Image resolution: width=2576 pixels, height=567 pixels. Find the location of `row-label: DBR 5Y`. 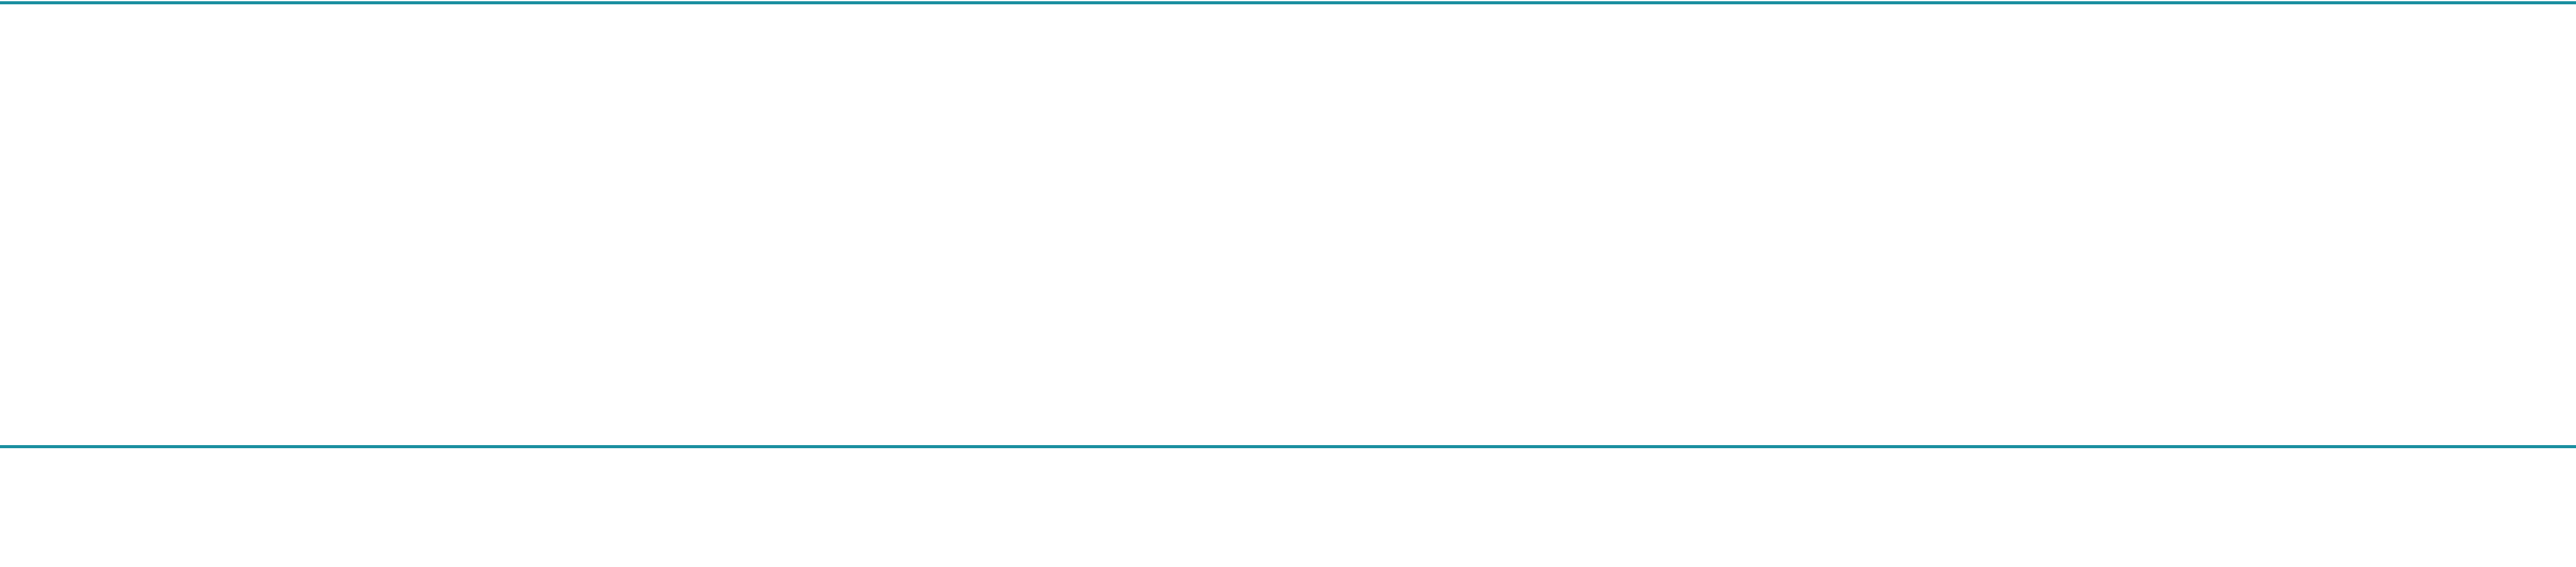

row-label: DBR 5Y is located at coordinates (734, 180).